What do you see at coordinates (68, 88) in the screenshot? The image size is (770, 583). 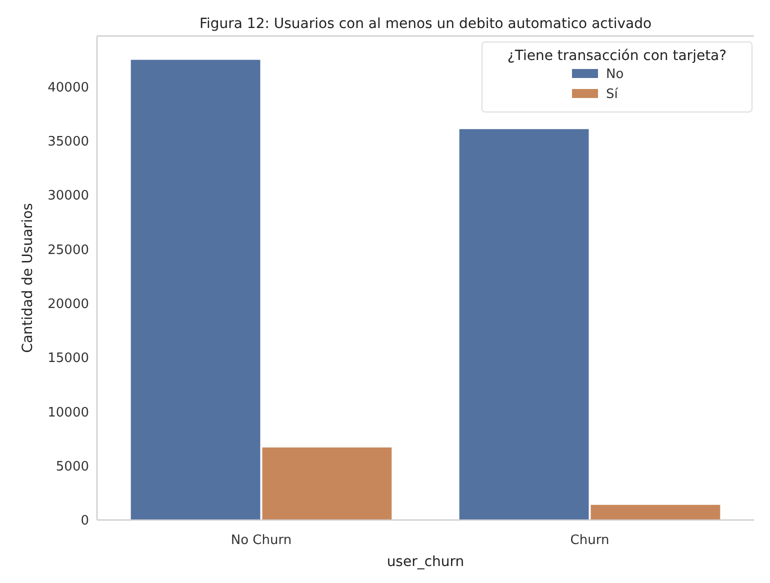 I see `y-tick-label: 40000` at bounding box center [68, 88].